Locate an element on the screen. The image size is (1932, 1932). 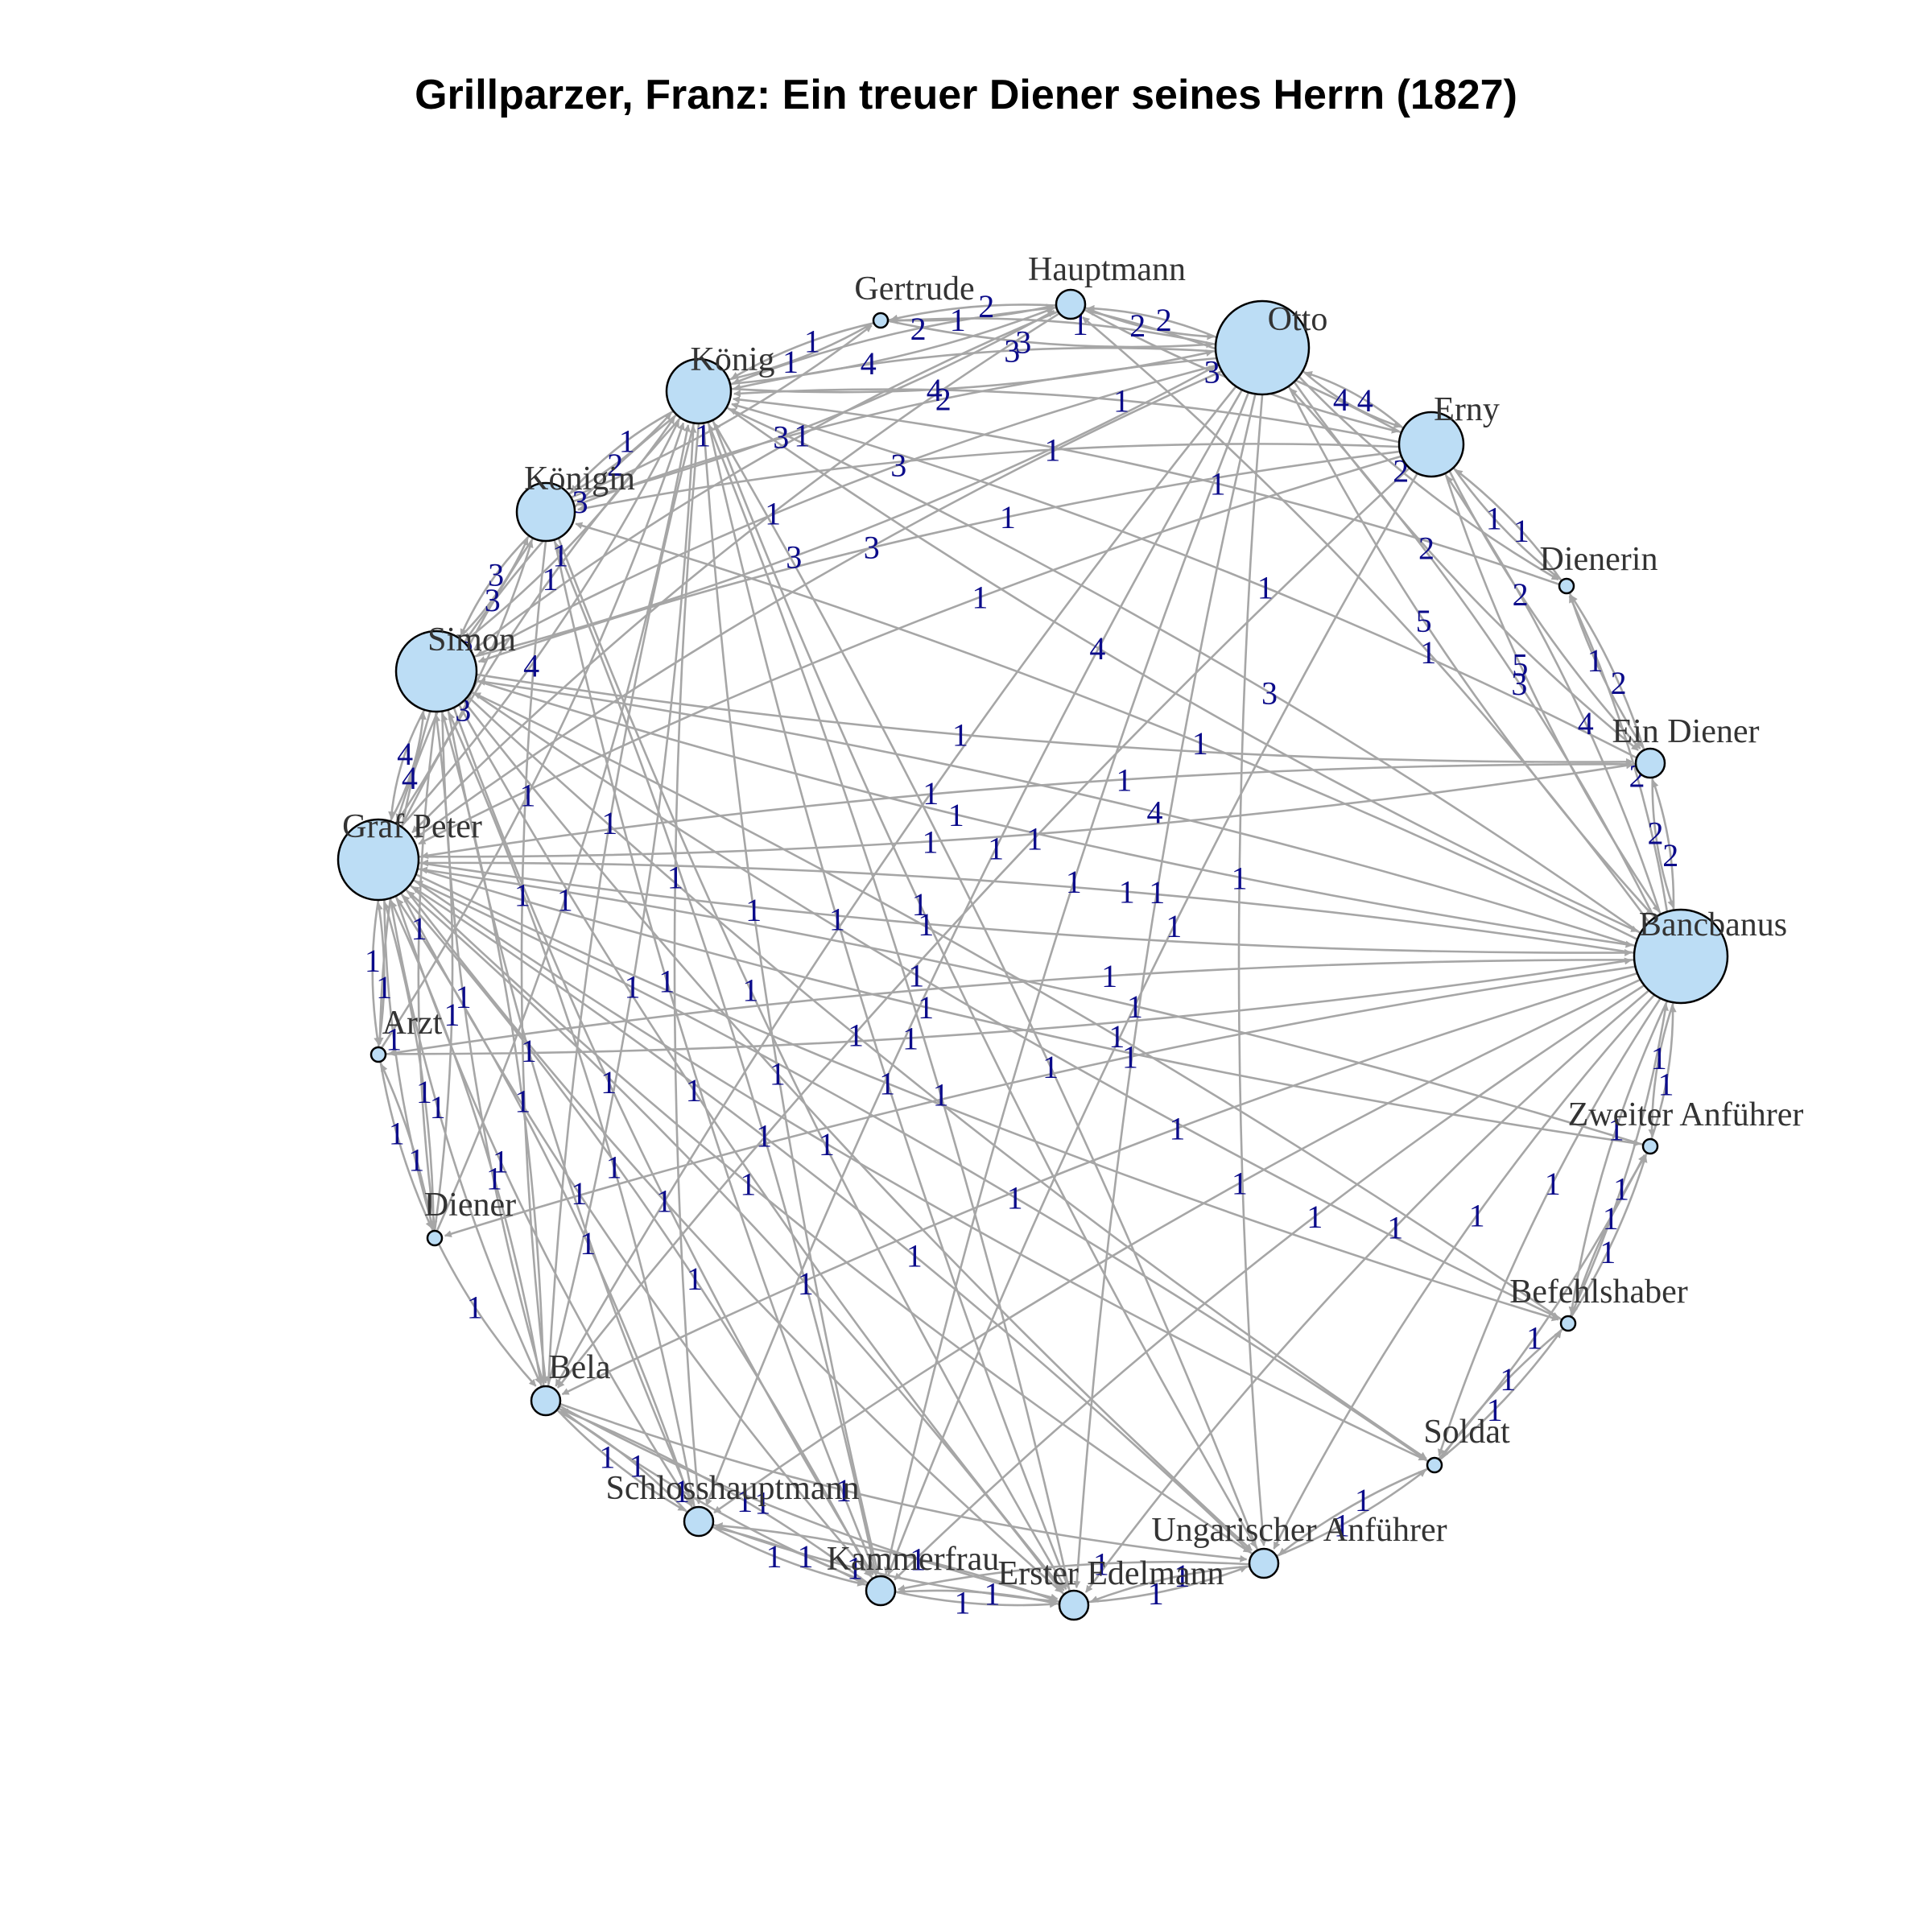
edge-otto-to-hauptmann is located at coordinates (1152, 321).